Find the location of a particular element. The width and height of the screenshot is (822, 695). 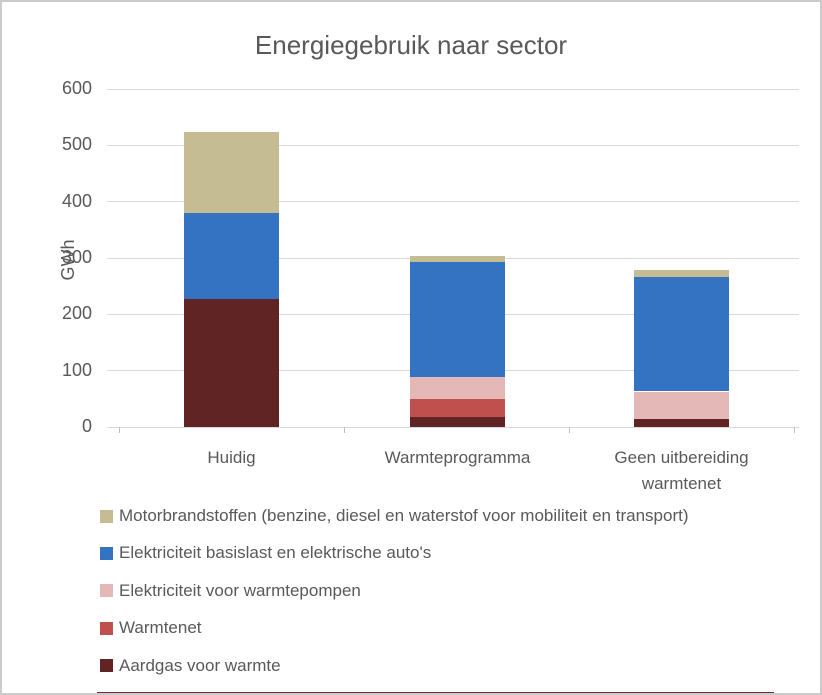

y-axis-tick-label: 400 is located at coordinates (76, 200).